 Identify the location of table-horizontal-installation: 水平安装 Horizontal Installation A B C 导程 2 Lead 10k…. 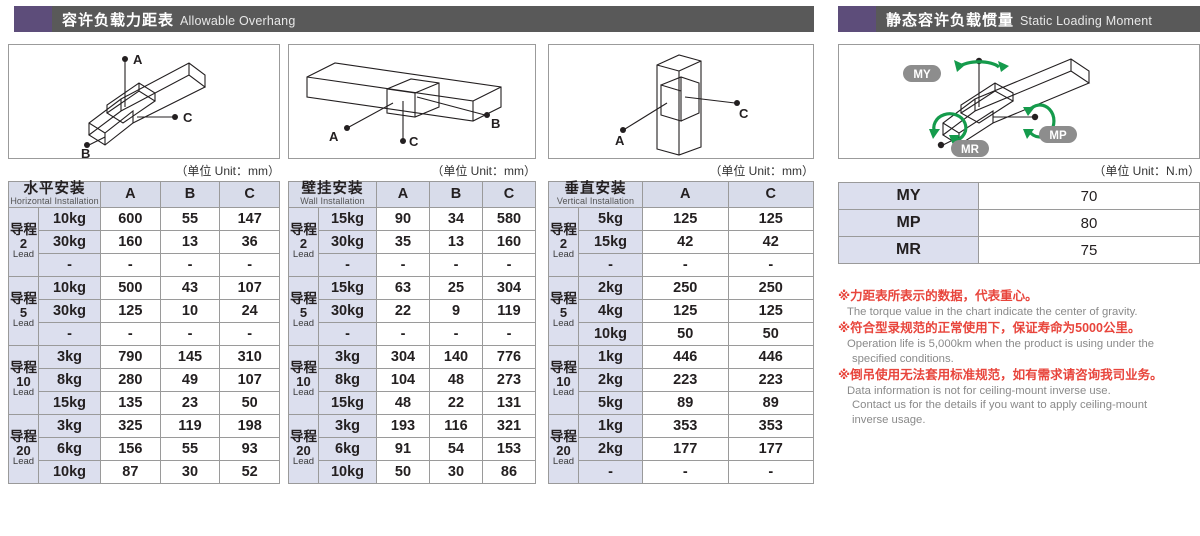
(143, 332).